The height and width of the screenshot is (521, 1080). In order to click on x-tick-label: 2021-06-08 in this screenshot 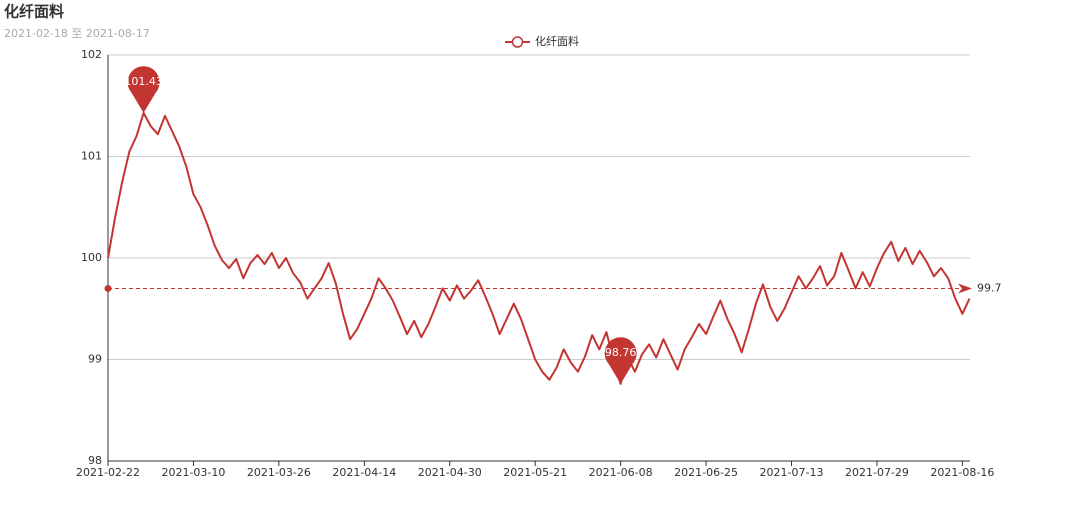, I will do `click(621, 472)`.